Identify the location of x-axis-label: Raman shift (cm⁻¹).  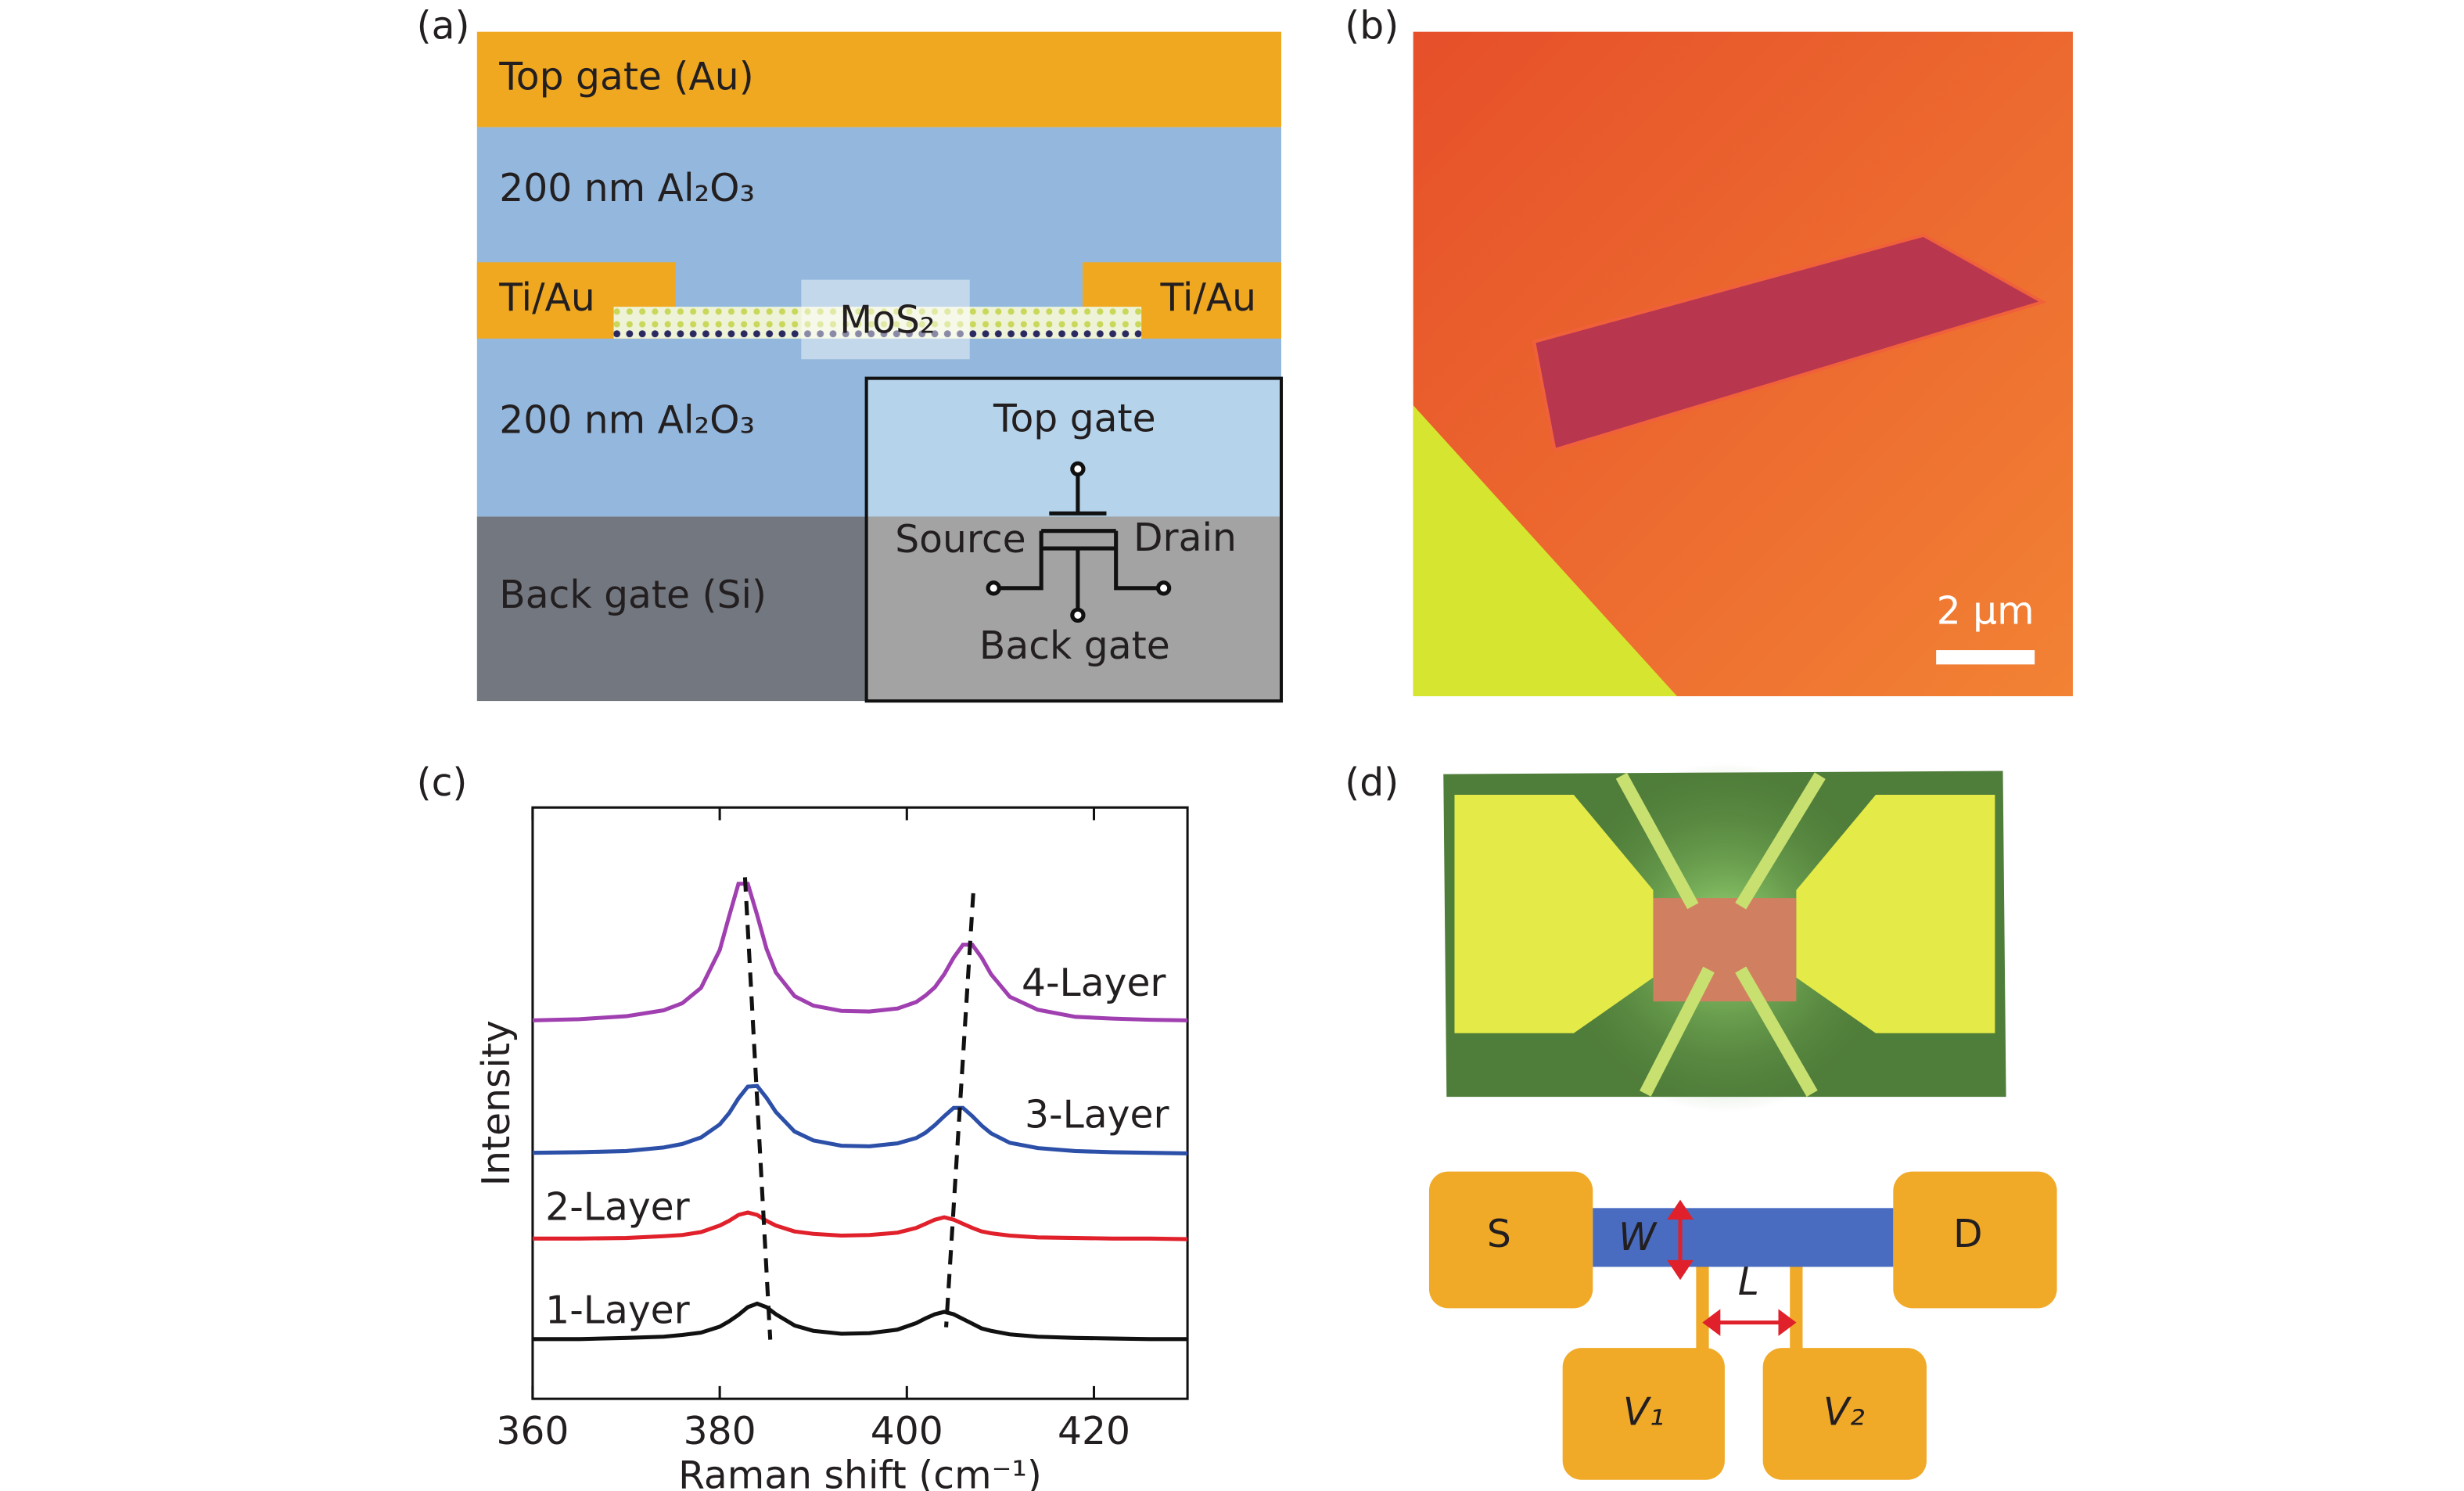
(860, 1472).